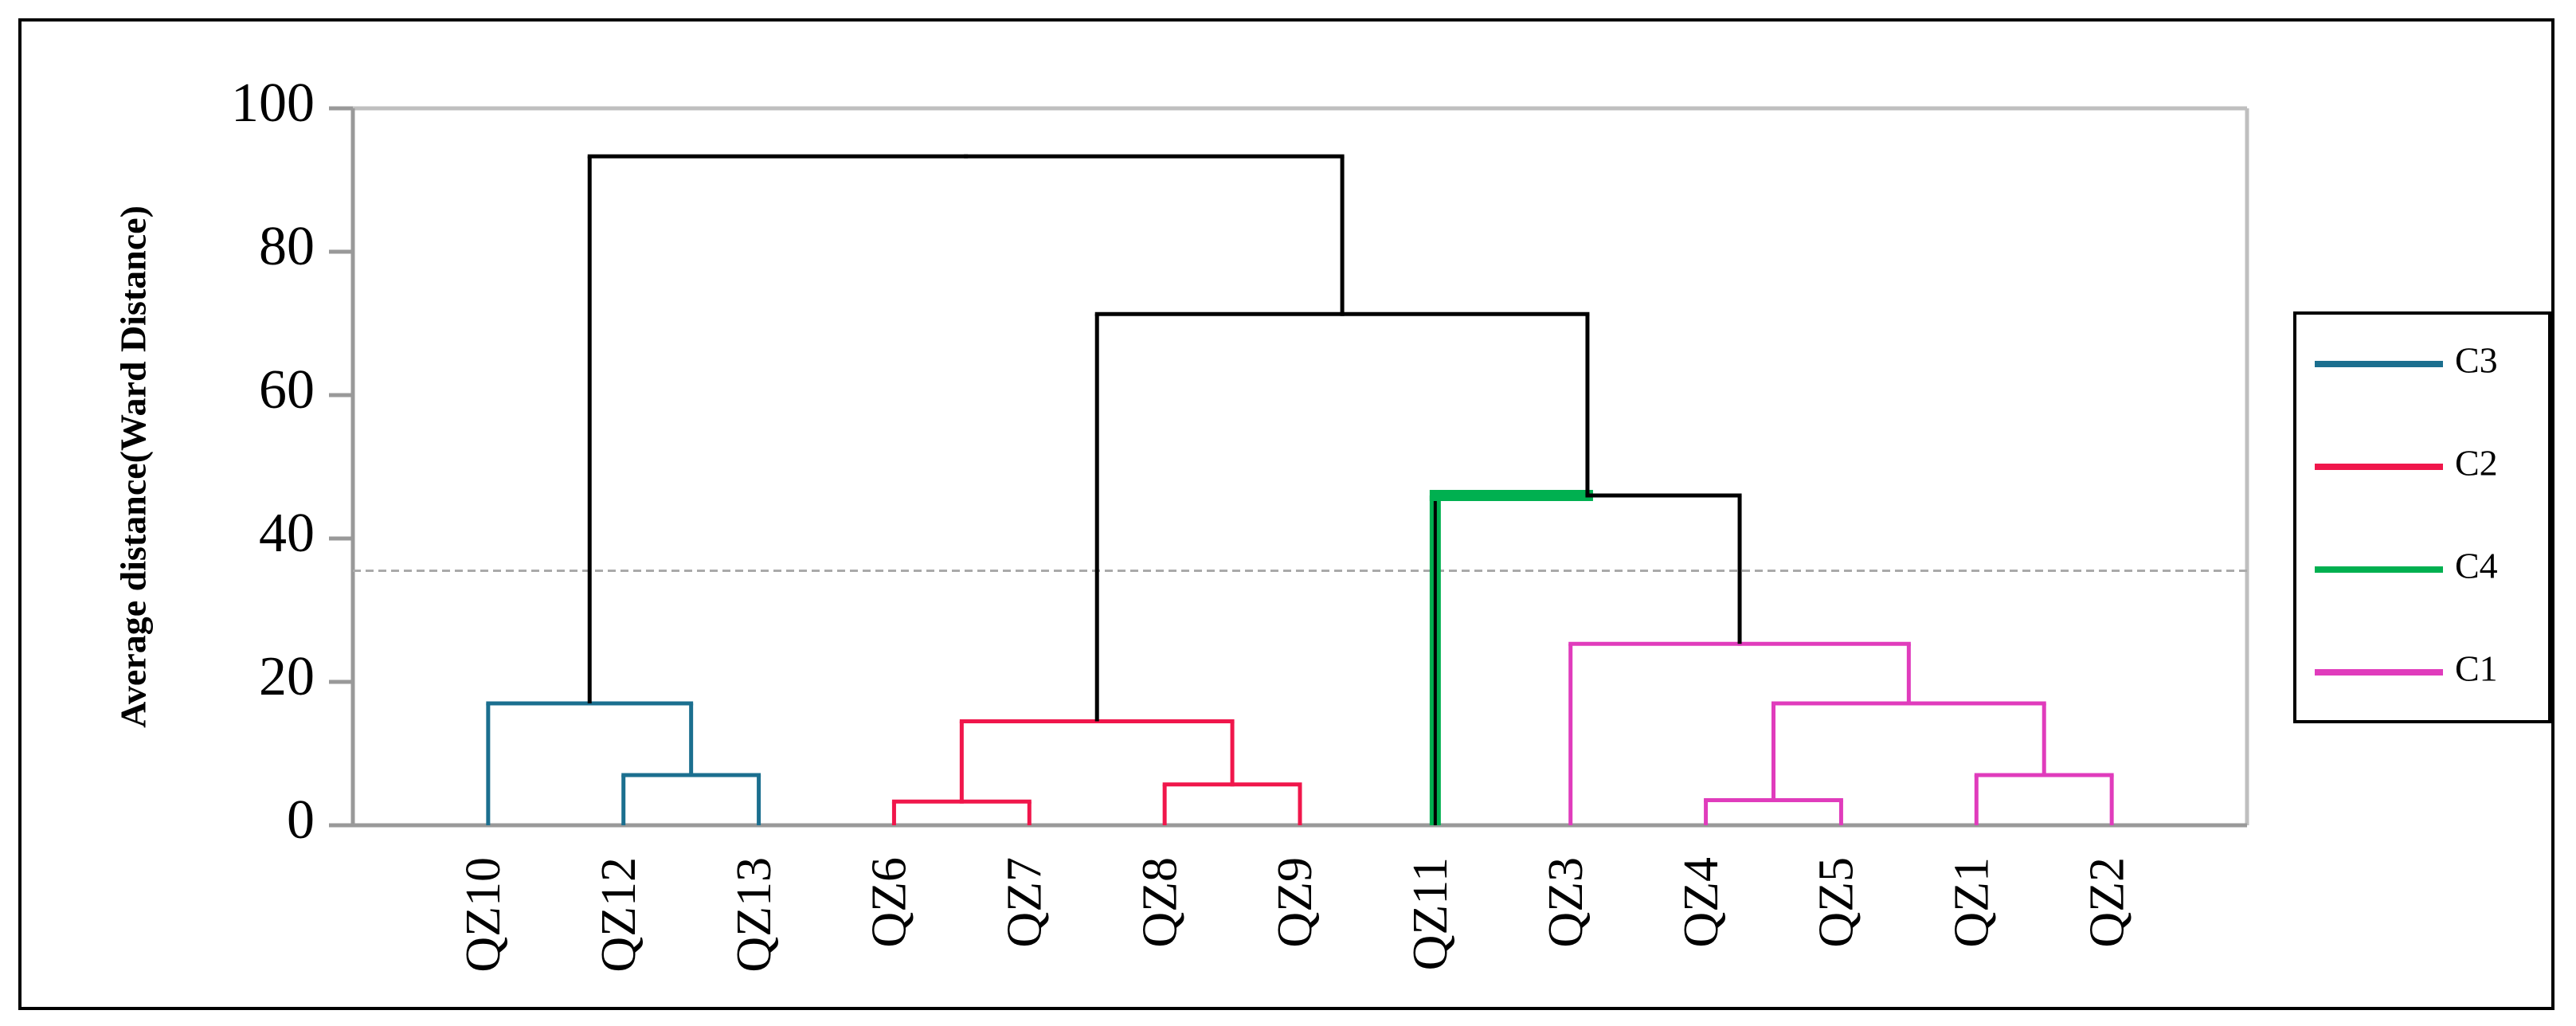 This screenshot has height=1026, width=2576. I want to click on y-tick-label: 0, so click(301, 820).